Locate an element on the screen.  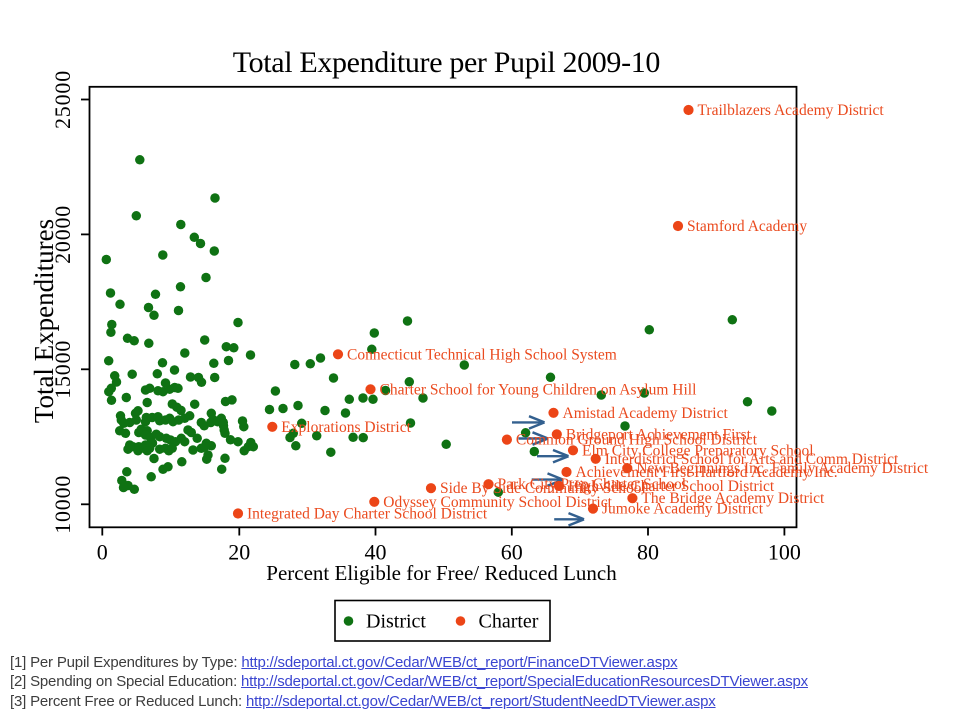
svg-text: Jumoke Academy District is located at coordinates (683, 509).